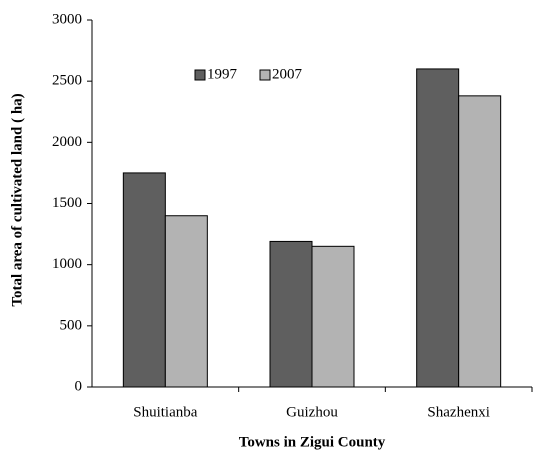 The image size is (533, 453). What do you see at coordinates (17, 199) in the screenshot?
I see `y-axis-title: Total area of cultivated land ( ha)` at bounding box center [17, 199].